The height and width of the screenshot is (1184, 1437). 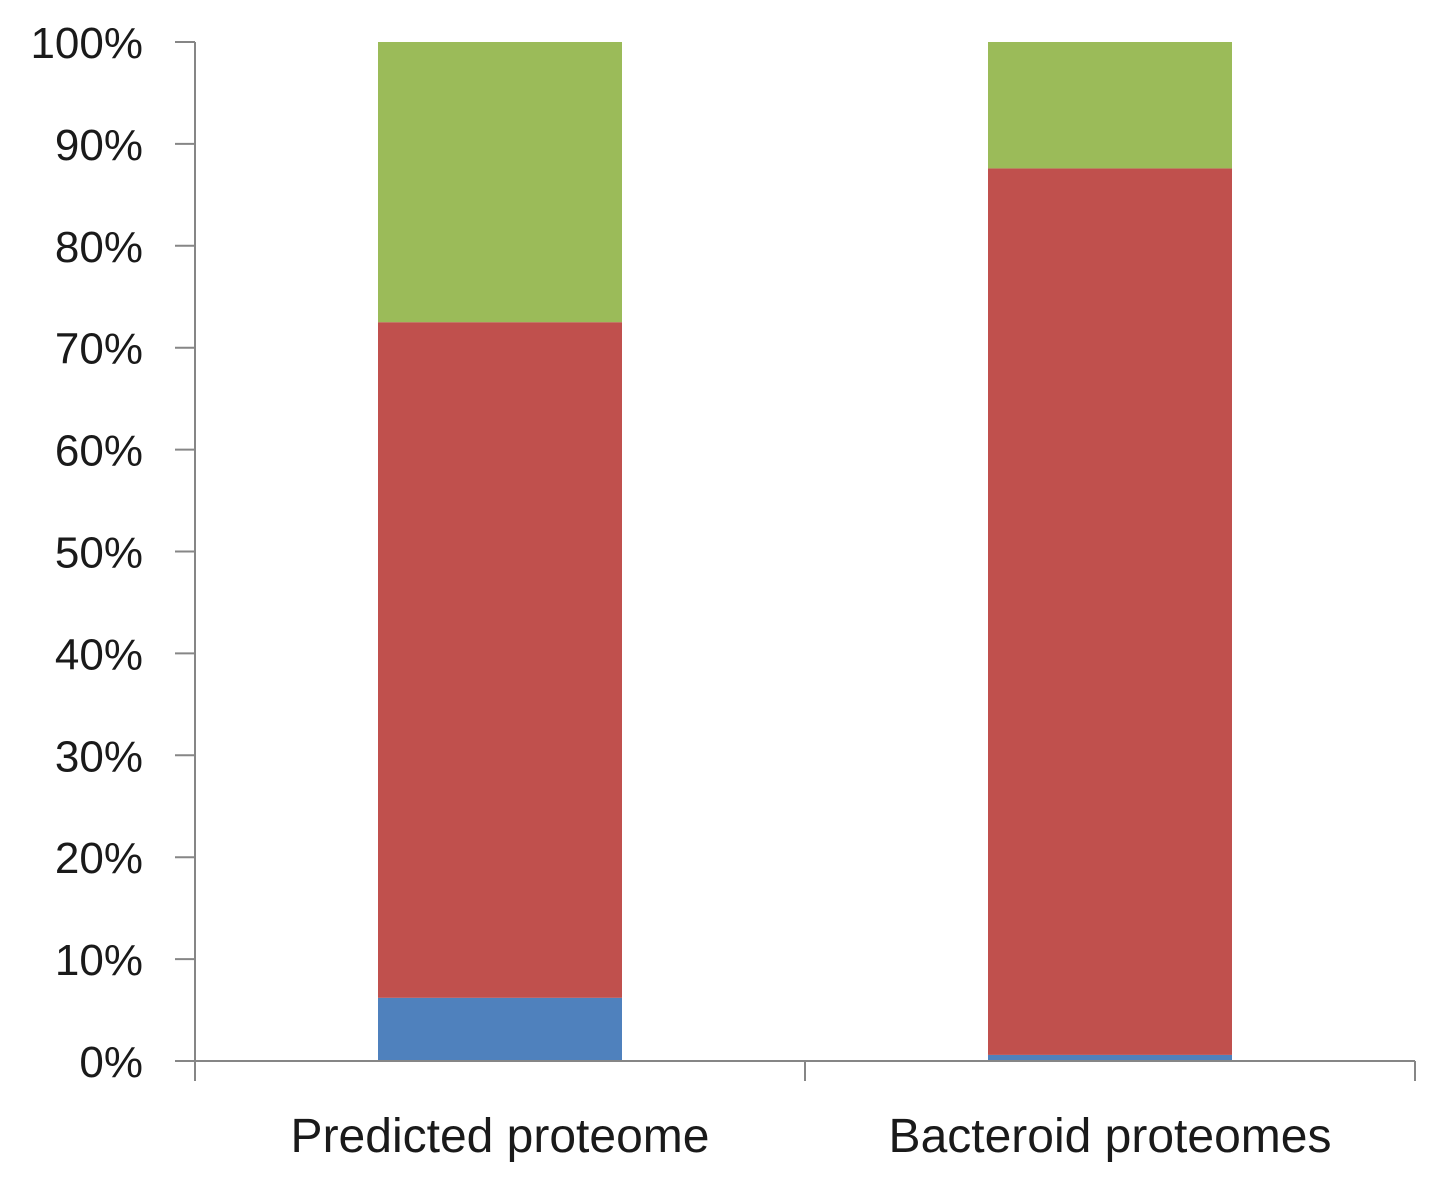 What do you see at coordinates (99, 349) in the screenshot?
I see `y-tick-label: 70%` at bounding box center [99, 349].